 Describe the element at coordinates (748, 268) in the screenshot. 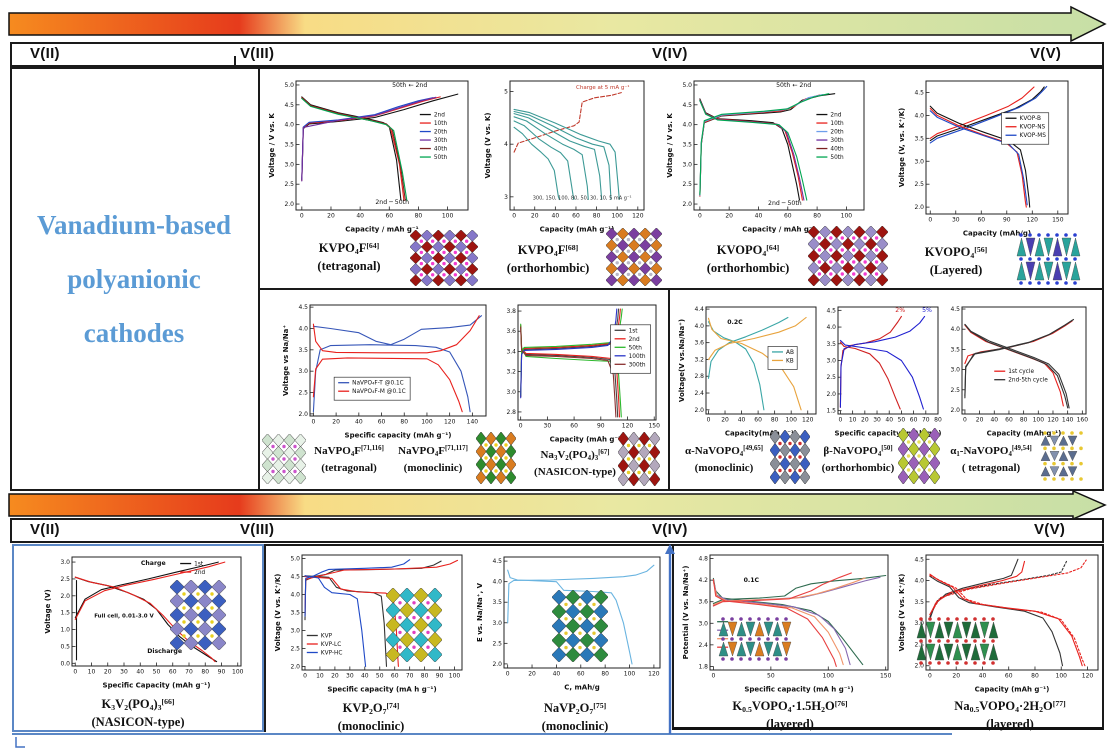

I see `phase-kvopo4-64: (orthorhombic)` at that location.